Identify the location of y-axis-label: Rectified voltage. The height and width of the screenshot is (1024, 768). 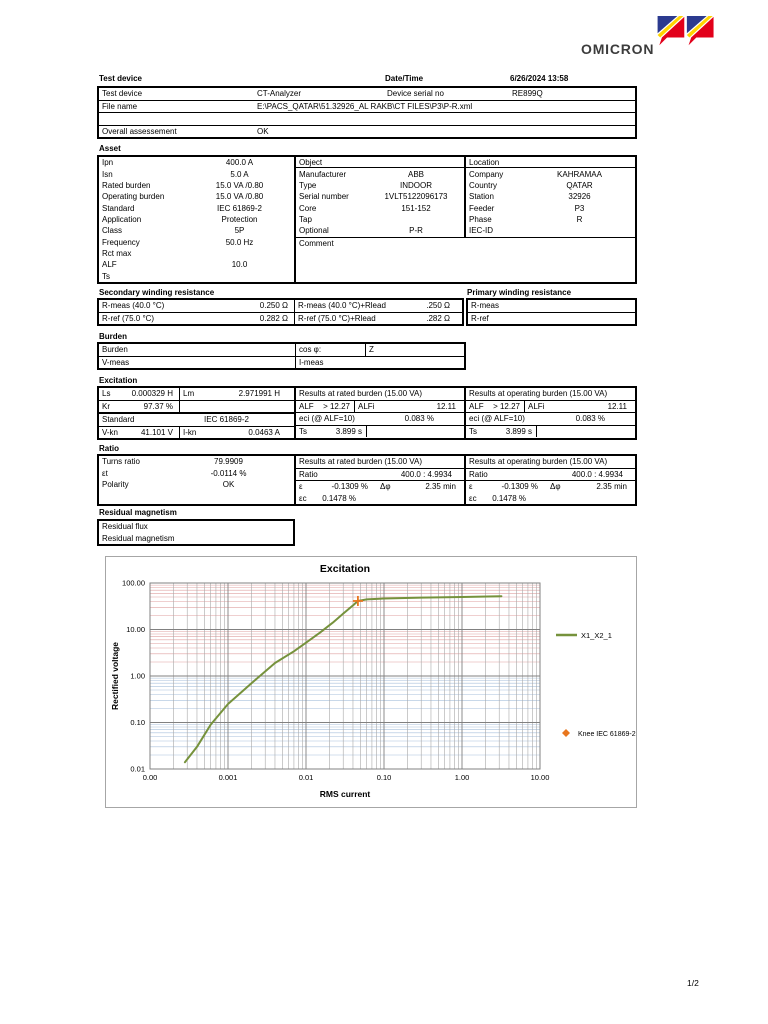
(115, 676).